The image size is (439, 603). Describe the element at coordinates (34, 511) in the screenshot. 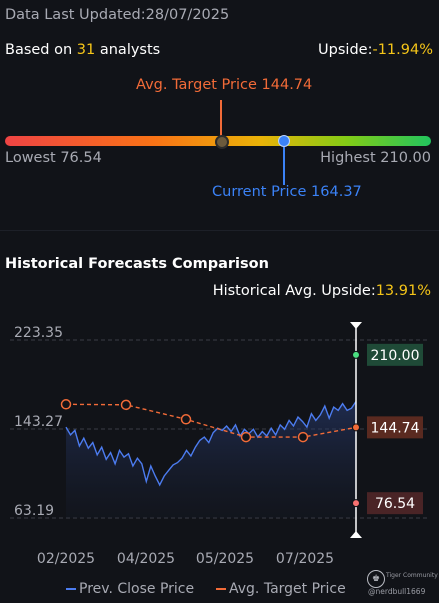

I see `y-tick-label: 63.19` at that location.